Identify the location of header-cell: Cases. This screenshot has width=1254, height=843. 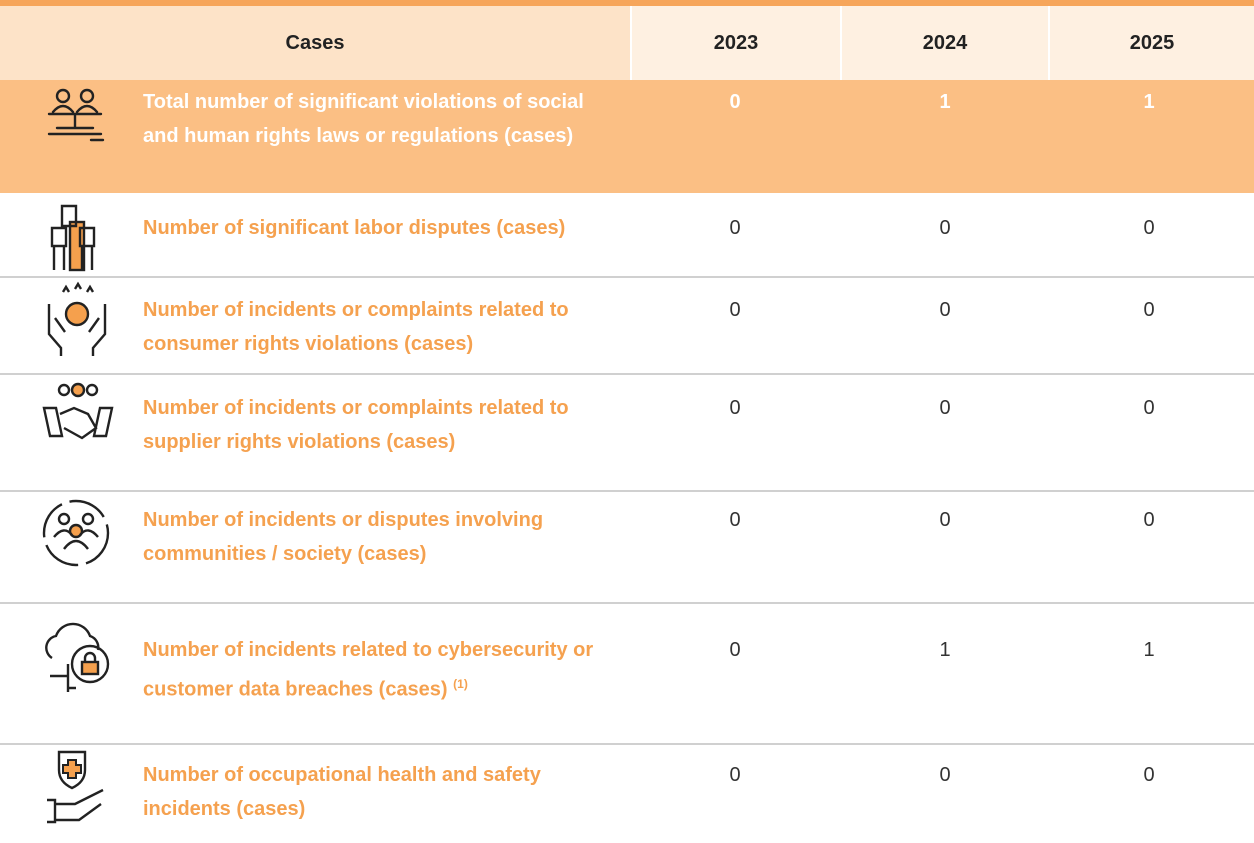
(315, 43).